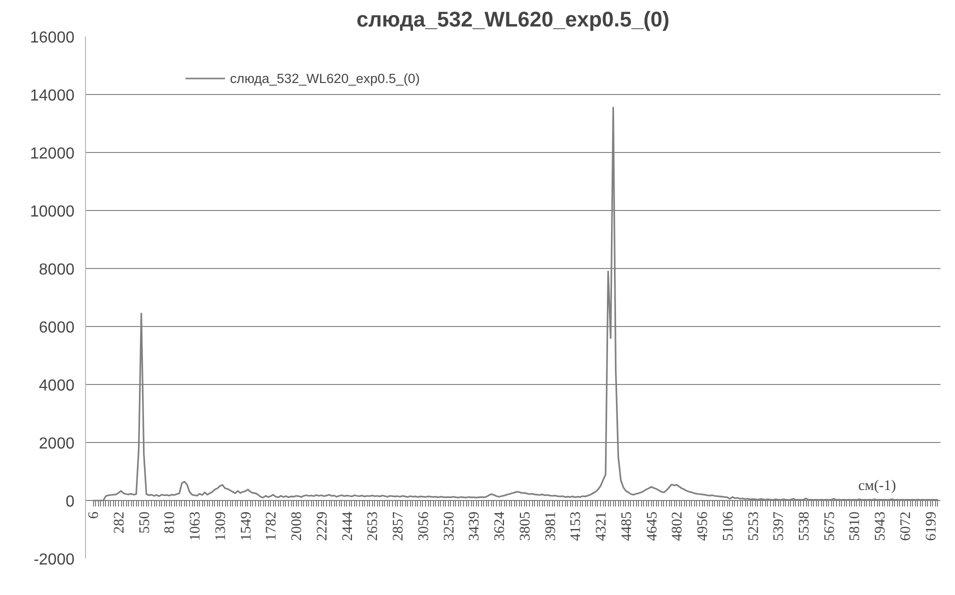 The image size is (955, 595). What do you see at coordinates (56, 270) in the screenshot?
I see `y-tick-label: 8000` at bounding box center [56, 270].